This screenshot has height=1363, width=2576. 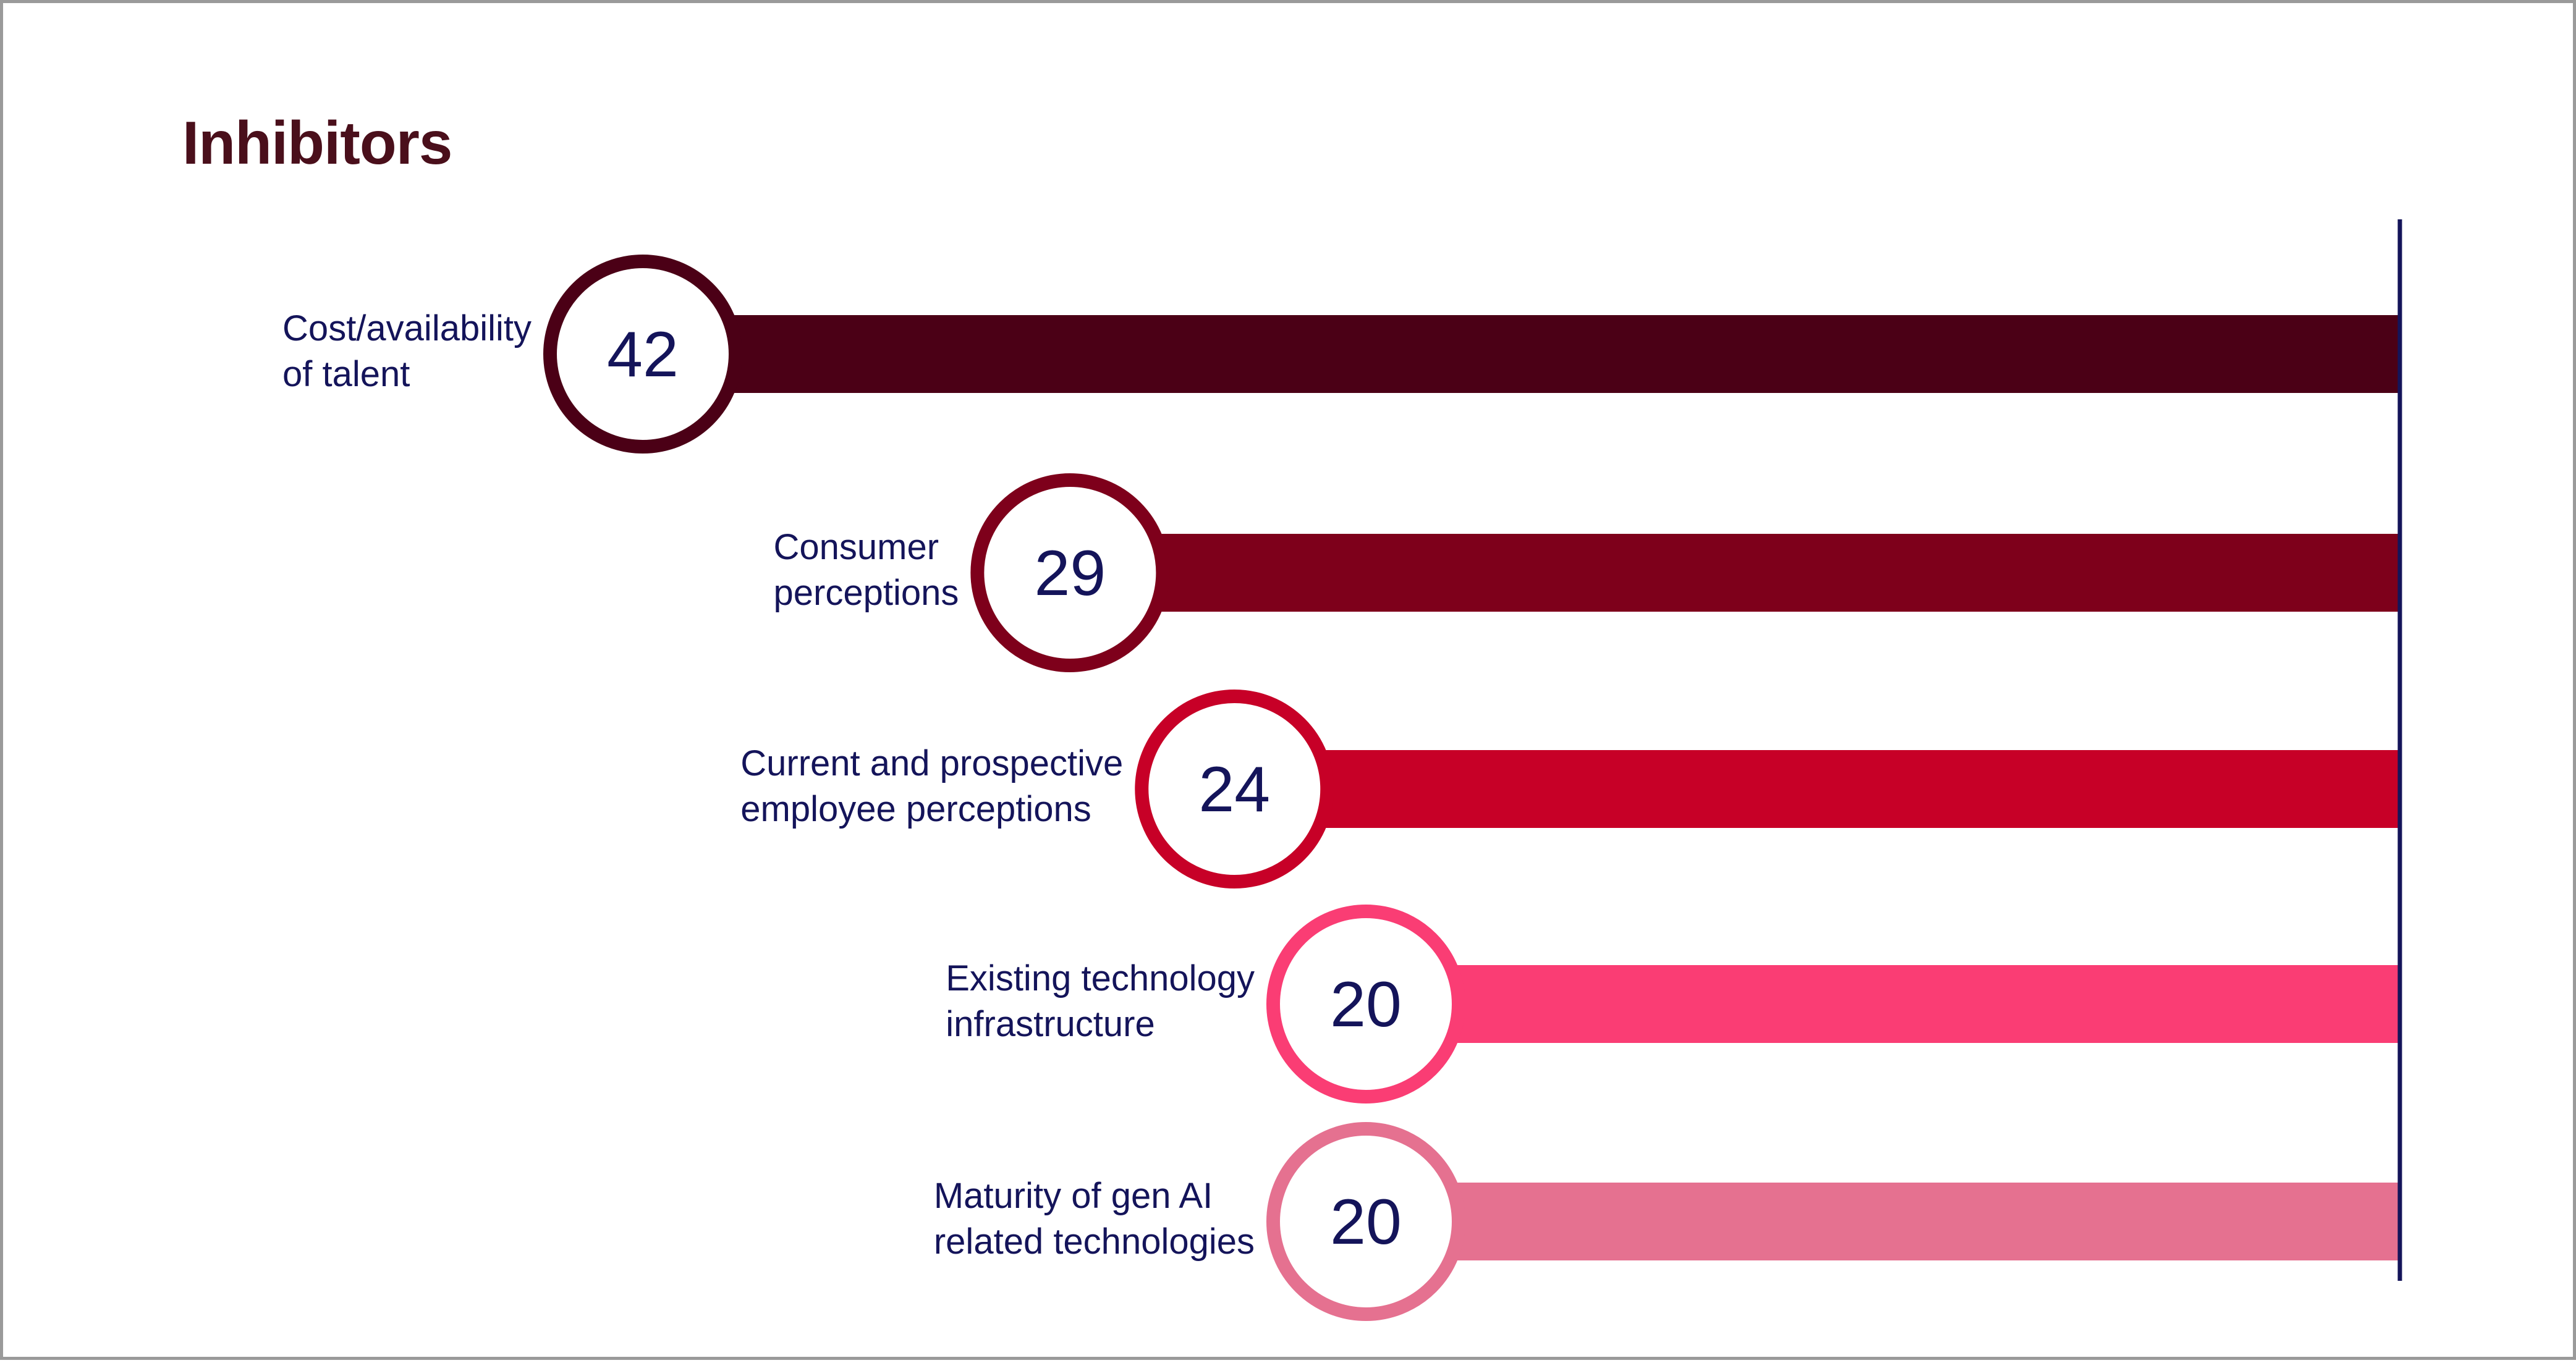 What do you see at coordinates (866, 570) in the screenshot?
I see `category-label: Consumer perceptions` at bounding box center [866, 570].